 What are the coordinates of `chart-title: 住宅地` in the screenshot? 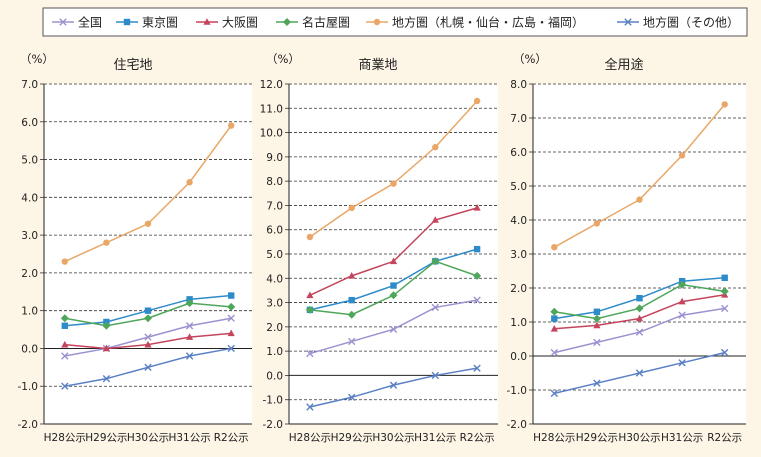 It's located at (132, 65).